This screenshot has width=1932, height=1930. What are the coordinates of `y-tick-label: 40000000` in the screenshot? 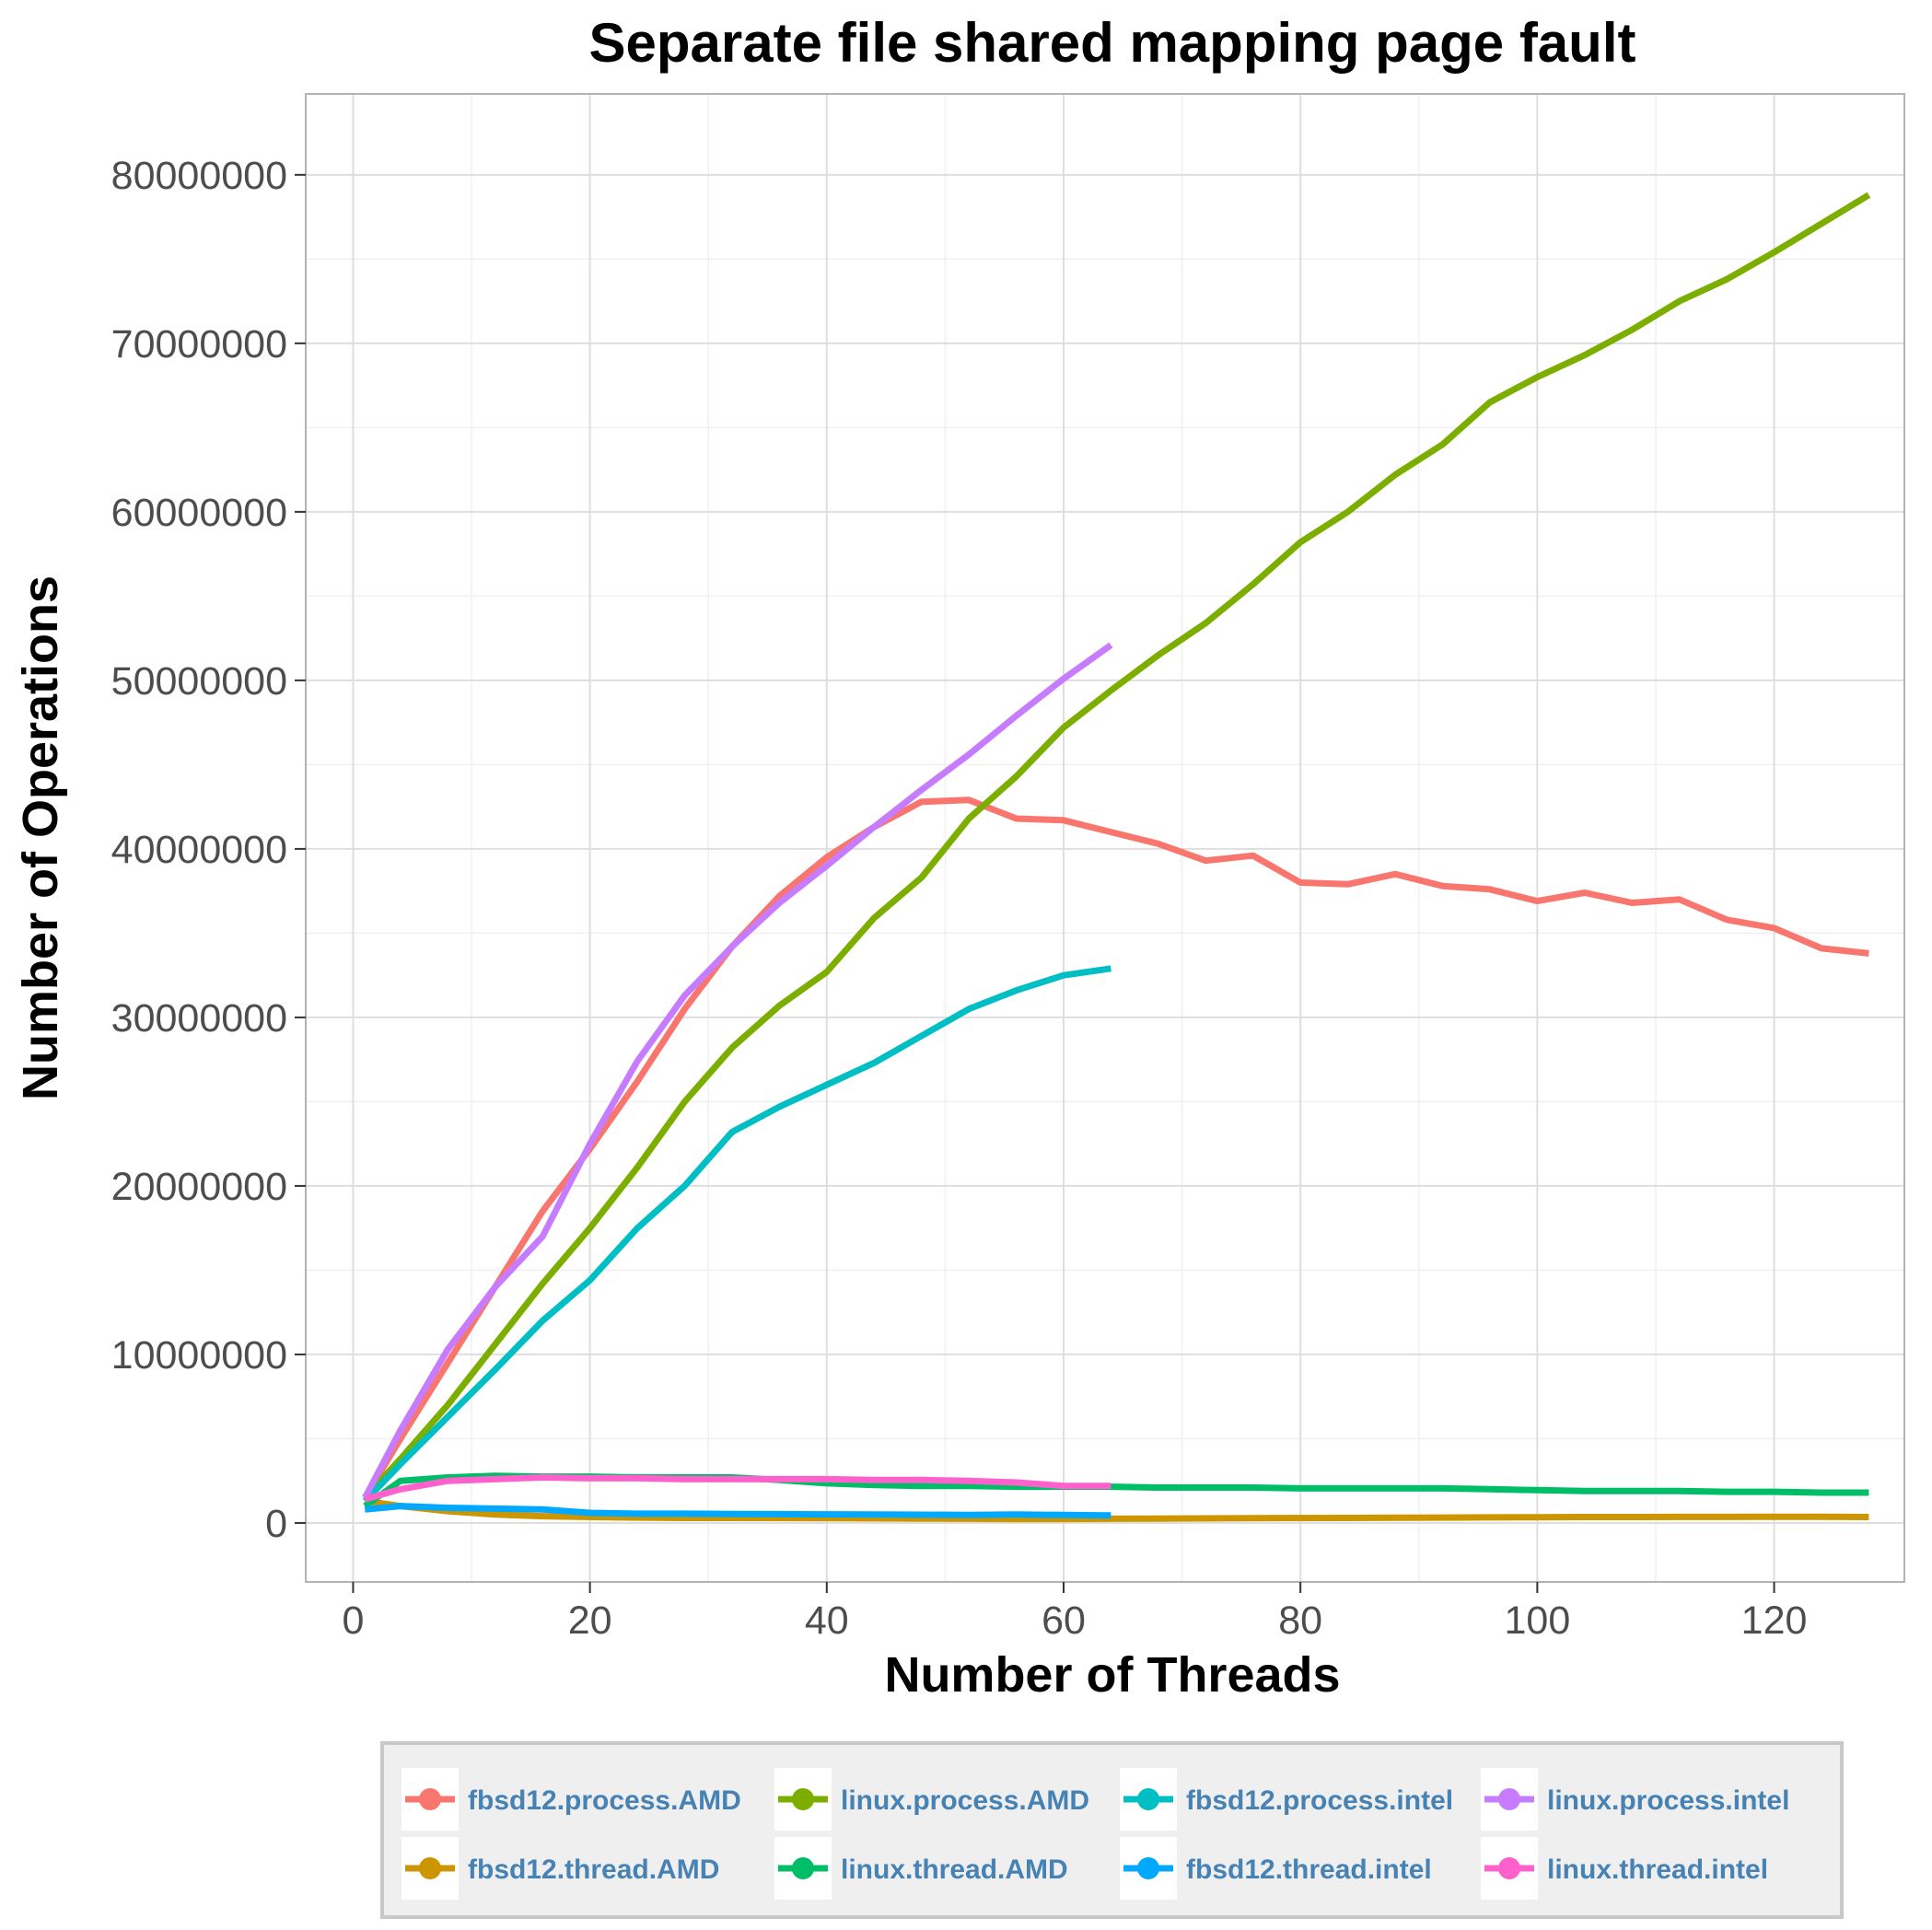 It's located at (199, 850).